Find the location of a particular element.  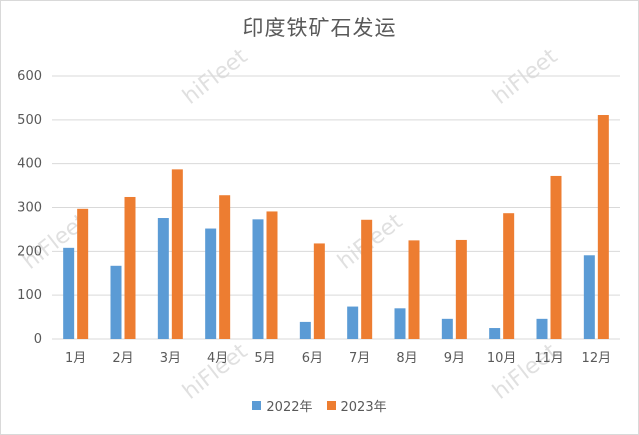

legend-swatch-2022 is located at coordinates (257, 405).